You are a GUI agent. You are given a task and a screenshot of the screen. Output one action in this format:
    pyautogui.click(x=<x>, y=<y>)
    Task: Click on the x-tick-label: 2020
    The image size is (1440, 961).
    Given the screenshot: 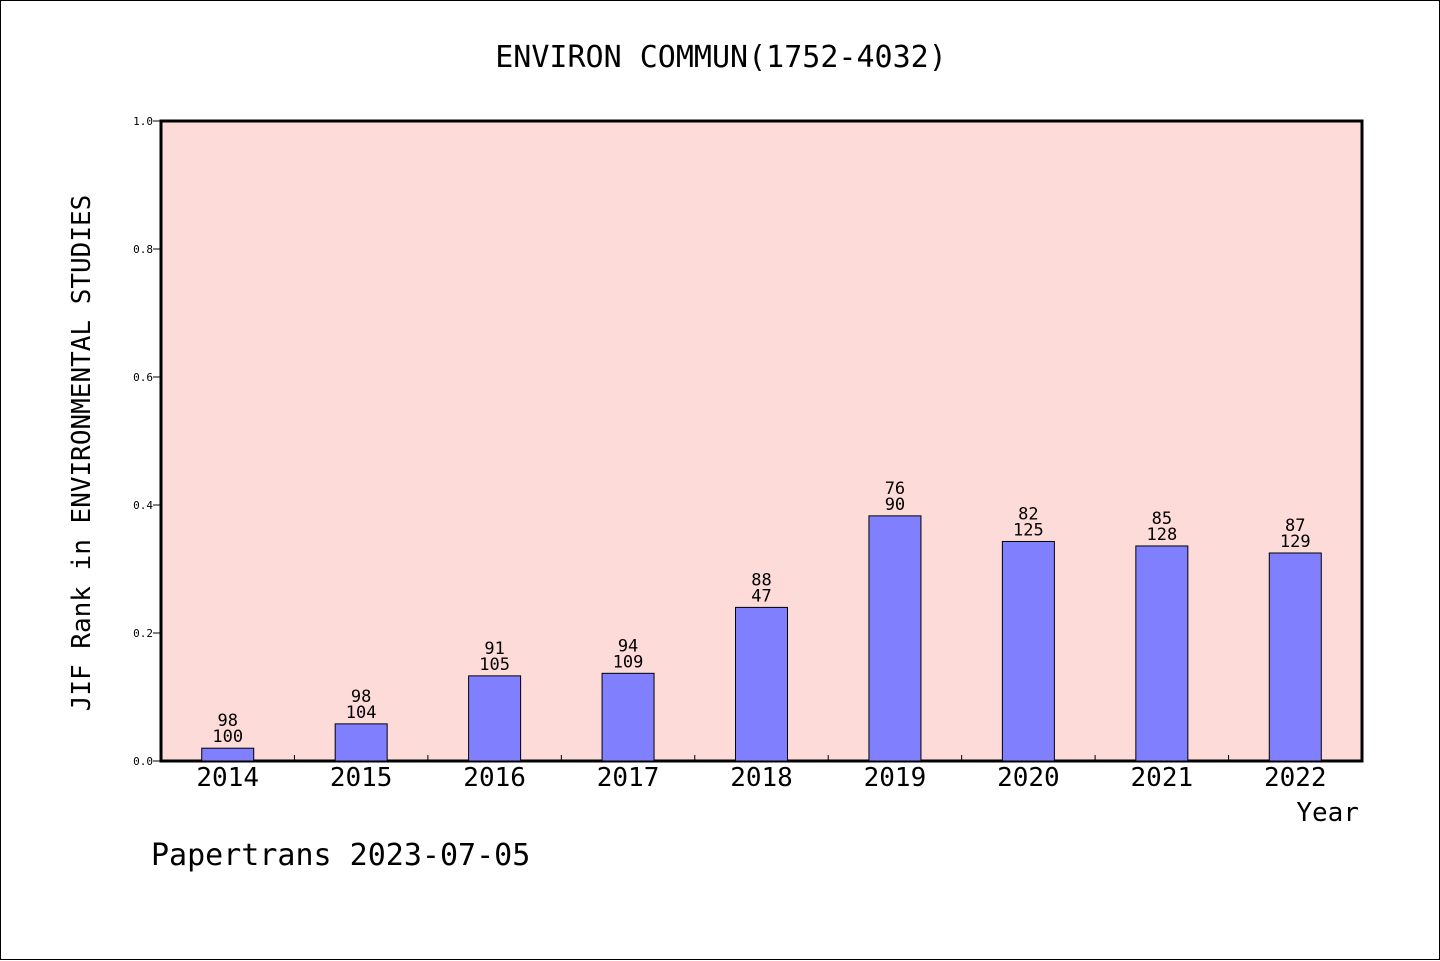 What is the action you would take?
    pyautogui.click(x=1028, y=778)
    